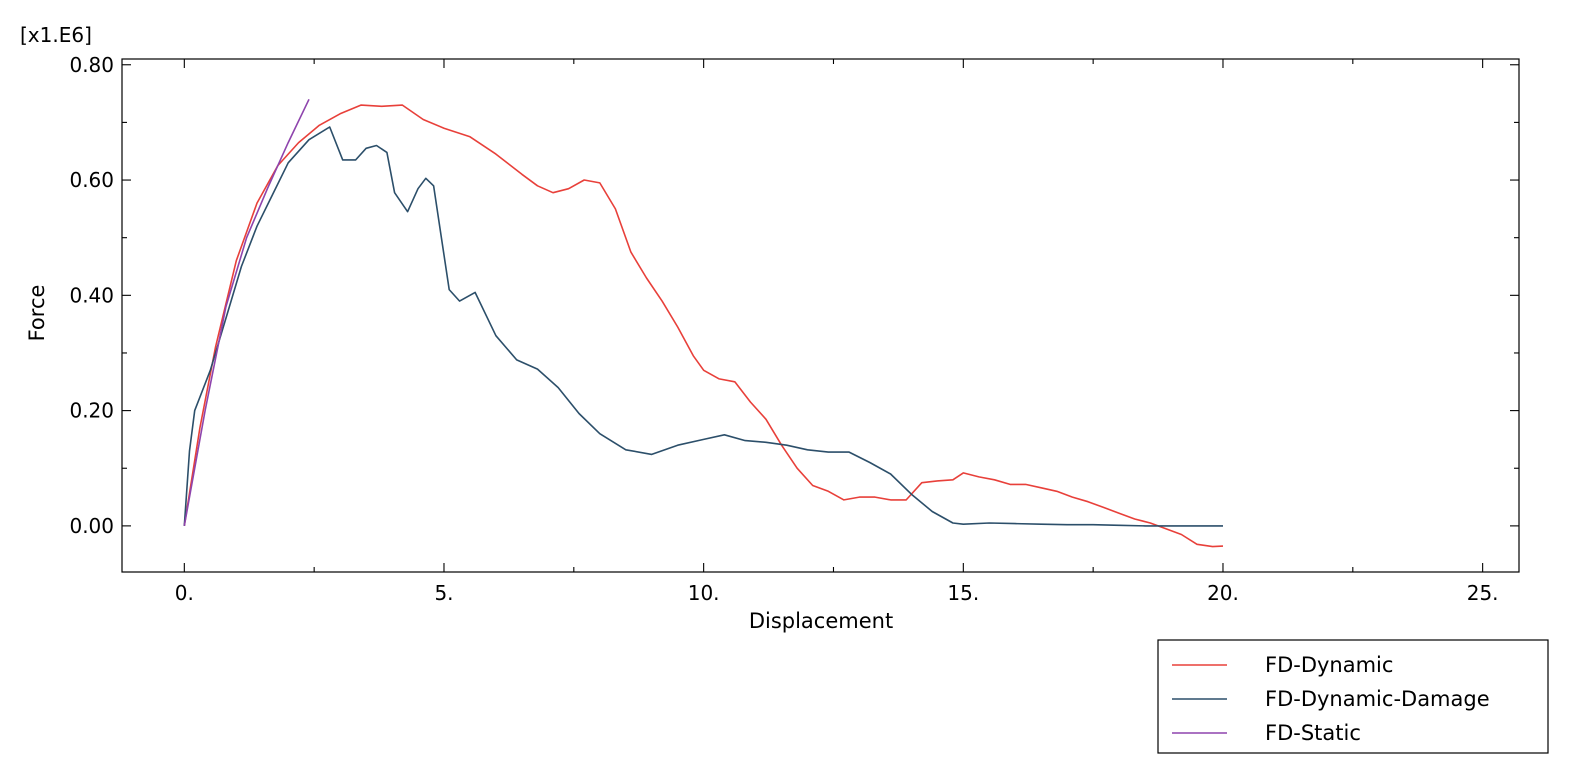  I want to click on legend-box, so click(1353, 696).